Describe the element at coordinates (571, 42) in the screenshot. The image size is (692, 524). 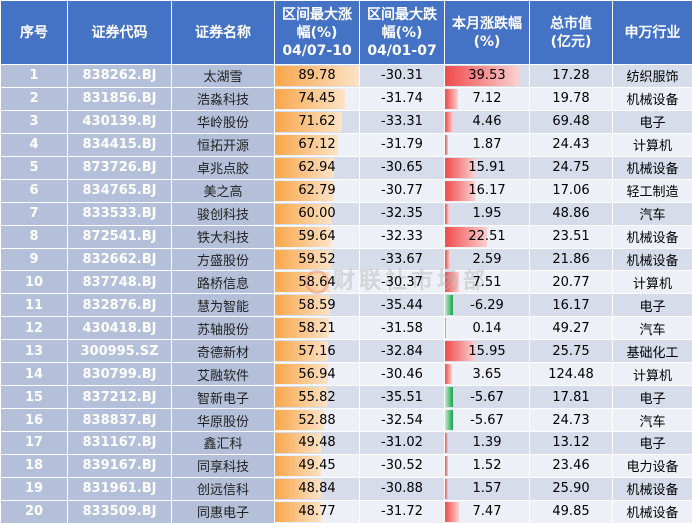
I see `header-cap-l2: (亿元)` at that location.